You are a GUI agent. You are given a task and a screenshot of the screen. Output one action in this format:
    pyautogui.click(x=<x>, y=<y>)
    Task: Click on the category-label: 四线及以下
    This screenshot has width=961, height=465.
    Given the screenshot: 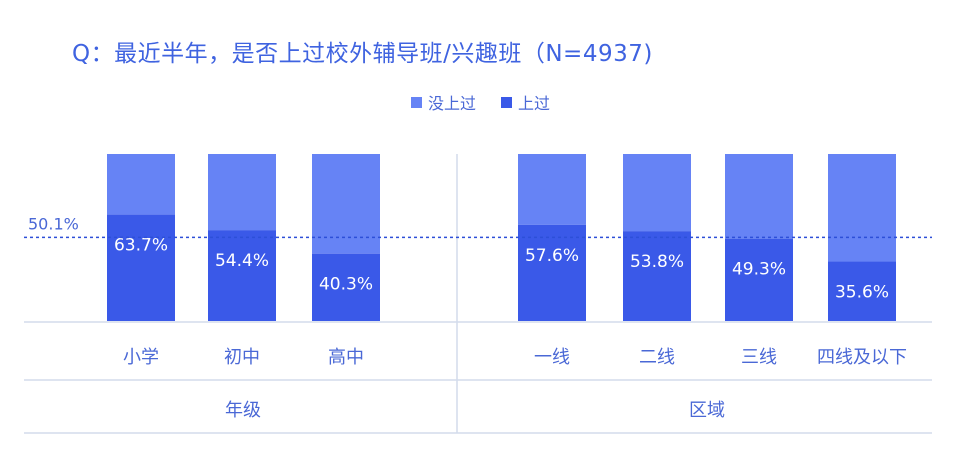 What is the action you would take?
    pyautogui.click(x=862, y=357)
    